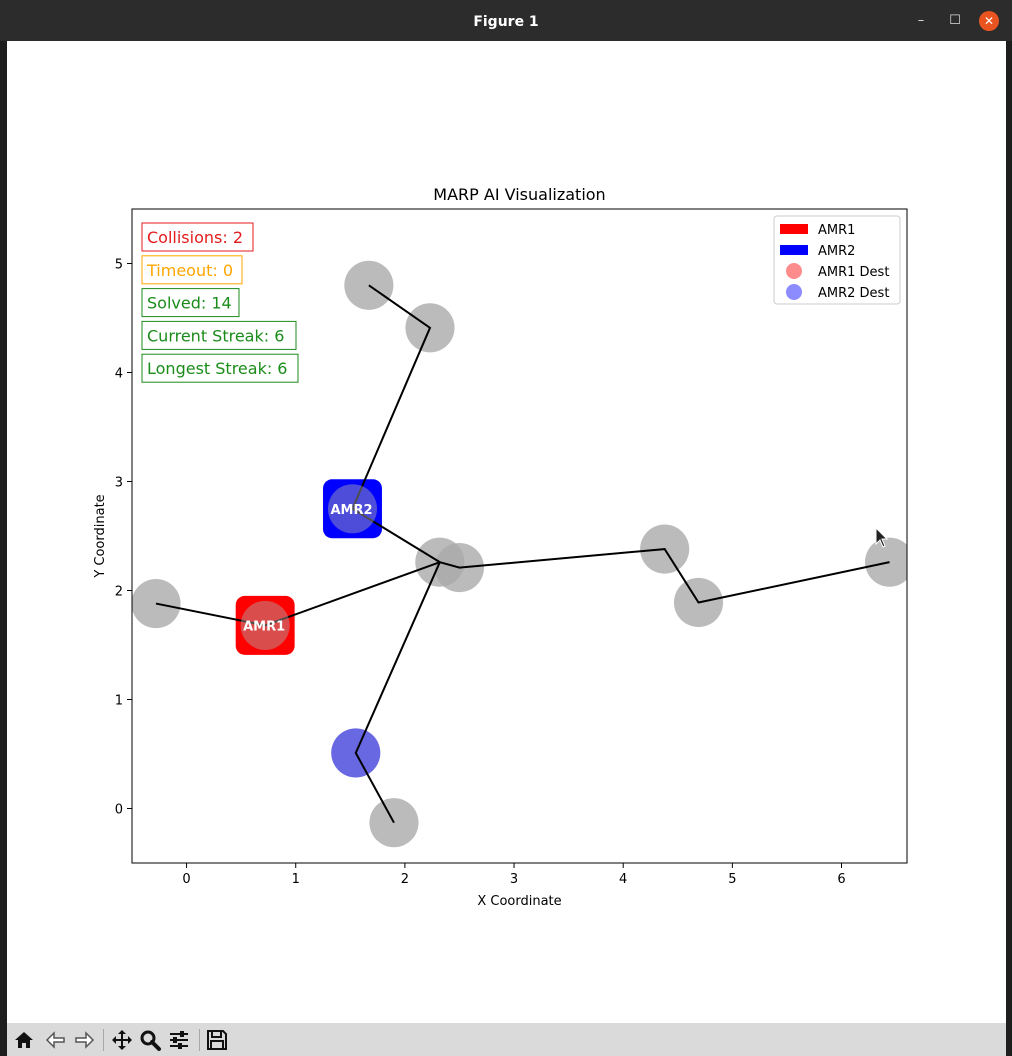 This screenshot has height=1056, width=1012. Describe the element at coordinates (405, 879) in the screenshot. I see `x-tick-label: 2` at that location.